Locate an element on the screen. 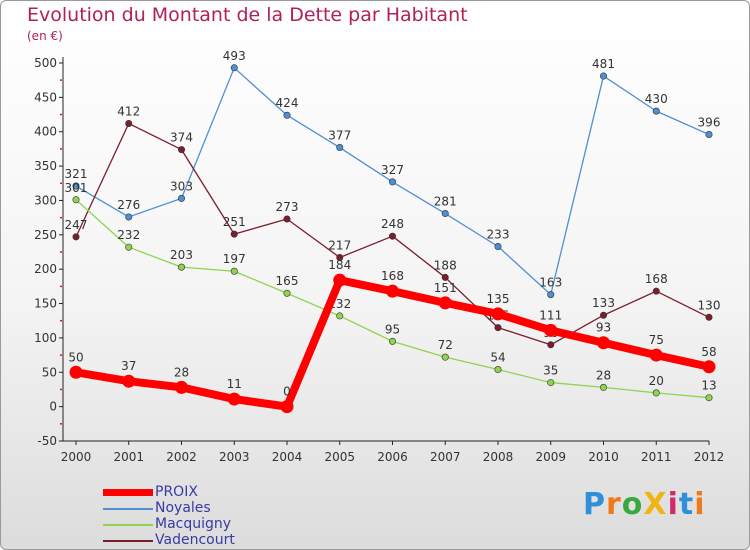 The image size is (750, 550). x-tick-label: 2002 is located at coordinates (181, 457).